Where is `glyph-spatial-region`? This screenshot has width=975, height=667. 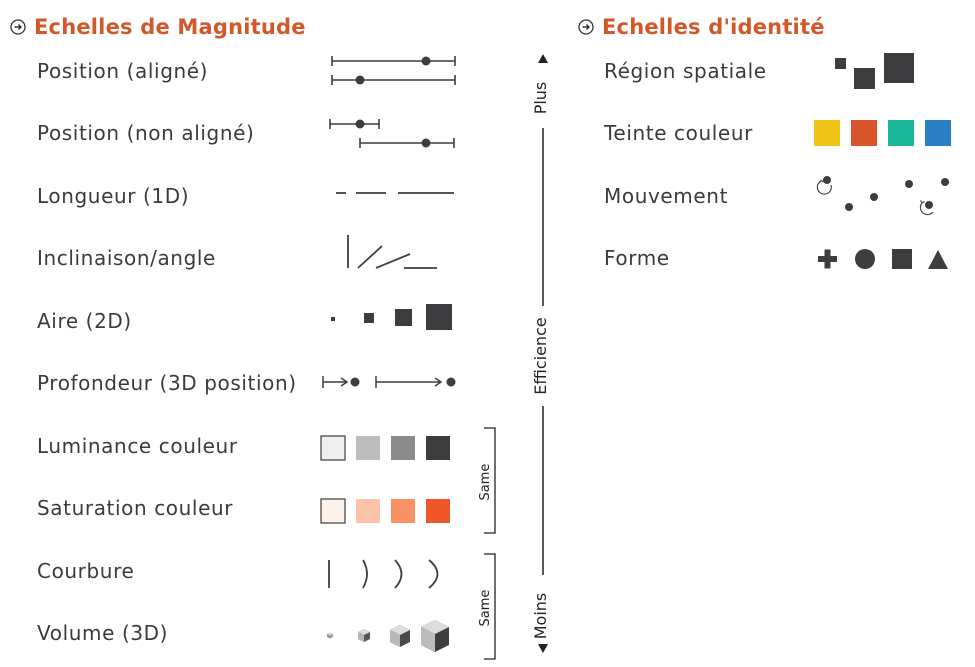
glyph-spatial-region is located at coordinates (874, 71).